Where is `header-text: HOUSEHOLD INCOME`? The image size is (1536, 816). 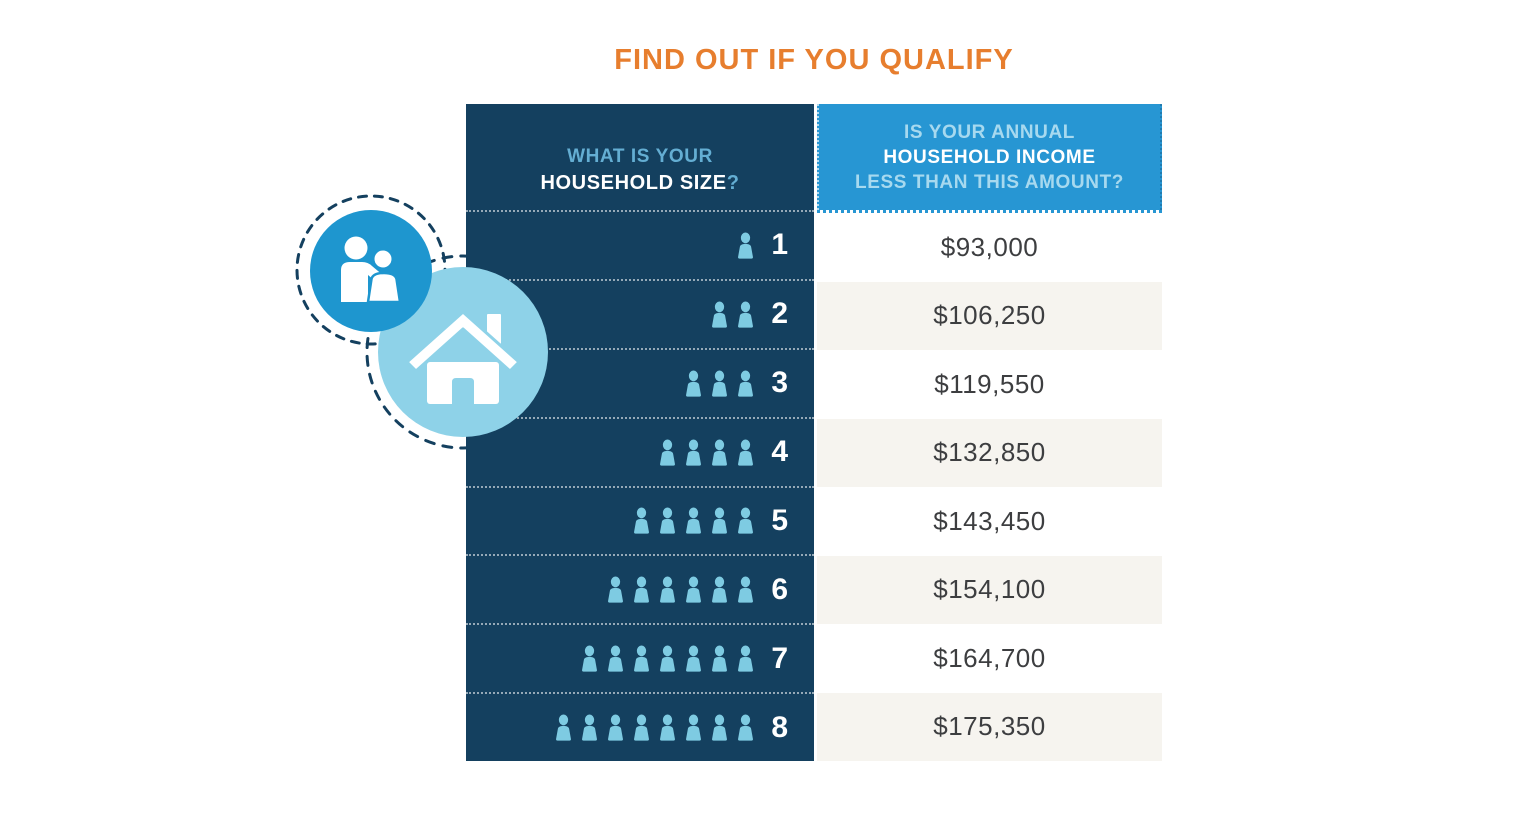 header-text: HOUSEHOLD INCOME is located at coordinates (989, 157).